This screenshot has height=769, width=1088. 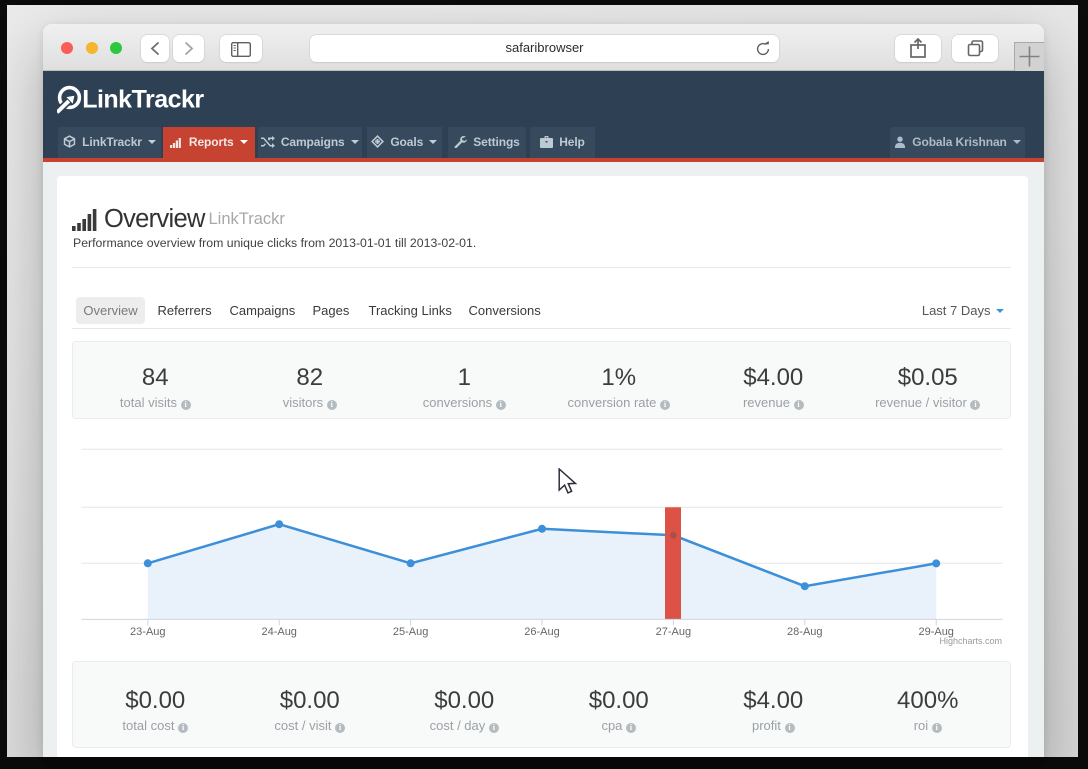 I want to click on svg-text: 24-Aug, so click(x=278, y=632).